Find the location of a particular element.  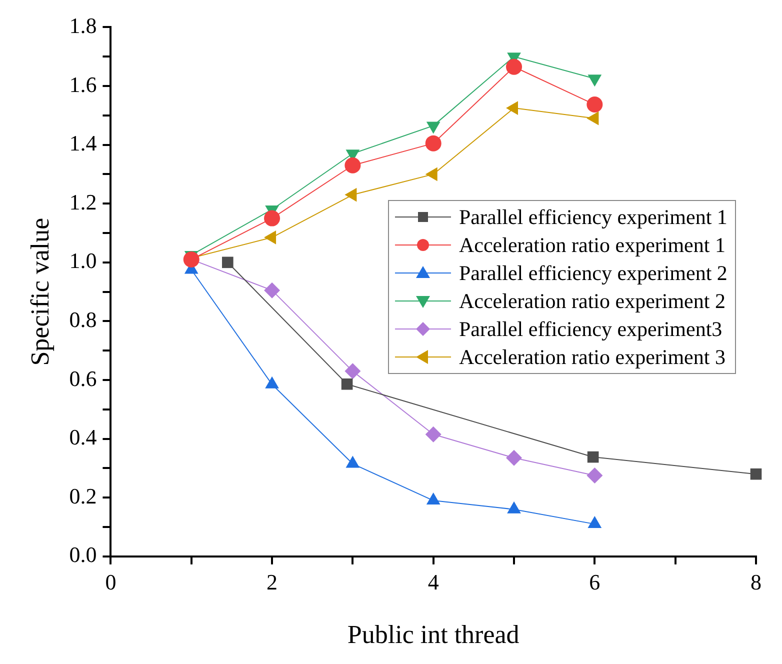

y-tick-label: 0.6 is located at coordinates (83, 378).